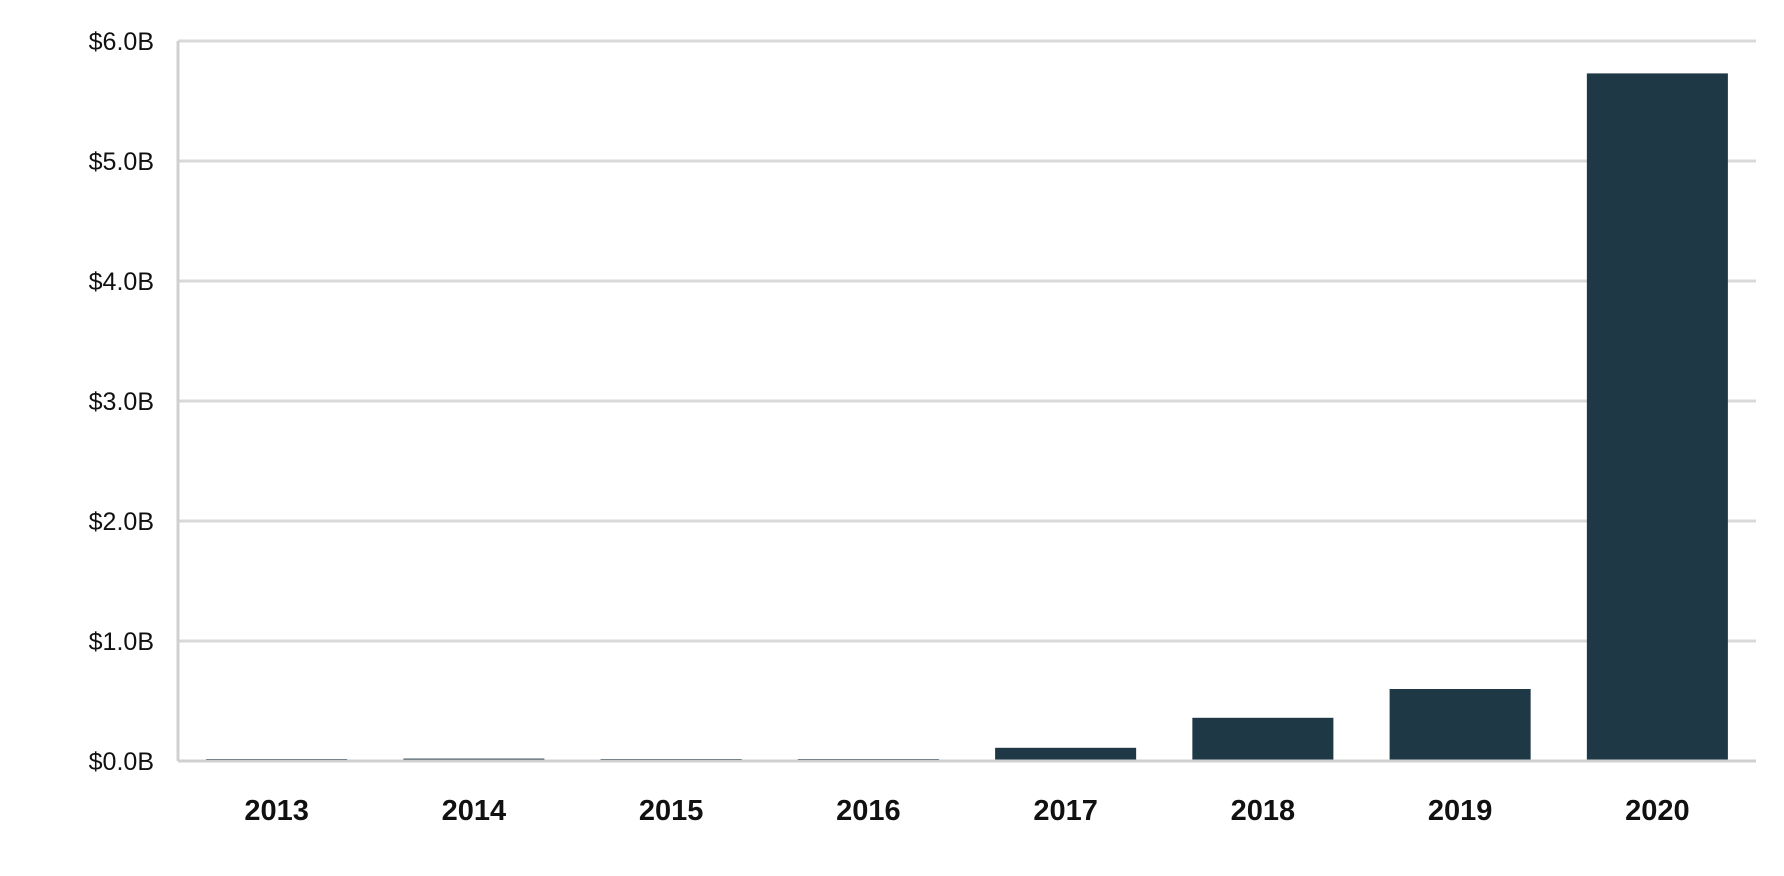 Image resolution: width=1784 pixels, height=876 pixels. What do you see at coordinates (1460, 725) in the screenshot?
I see `bar-2019` at bounding box center [1460, 725].